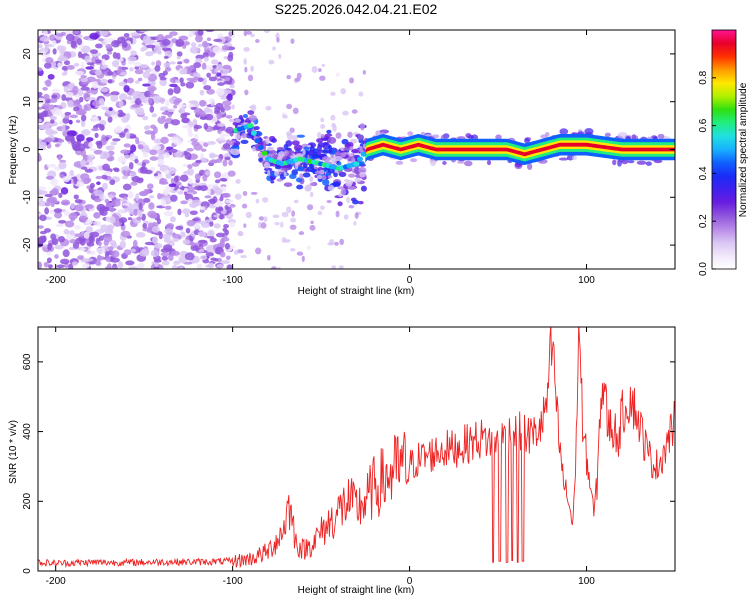 Image resolution: width=750 pixels, height=600 pixels. Describe the element at coordinates (27, 361) in the screenshot. I see `y-tick-label: 600` at that location.